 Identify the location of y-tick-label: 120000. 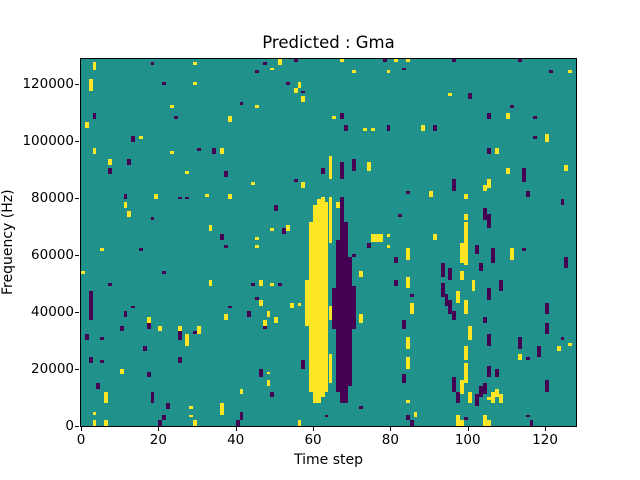
(48, 84).